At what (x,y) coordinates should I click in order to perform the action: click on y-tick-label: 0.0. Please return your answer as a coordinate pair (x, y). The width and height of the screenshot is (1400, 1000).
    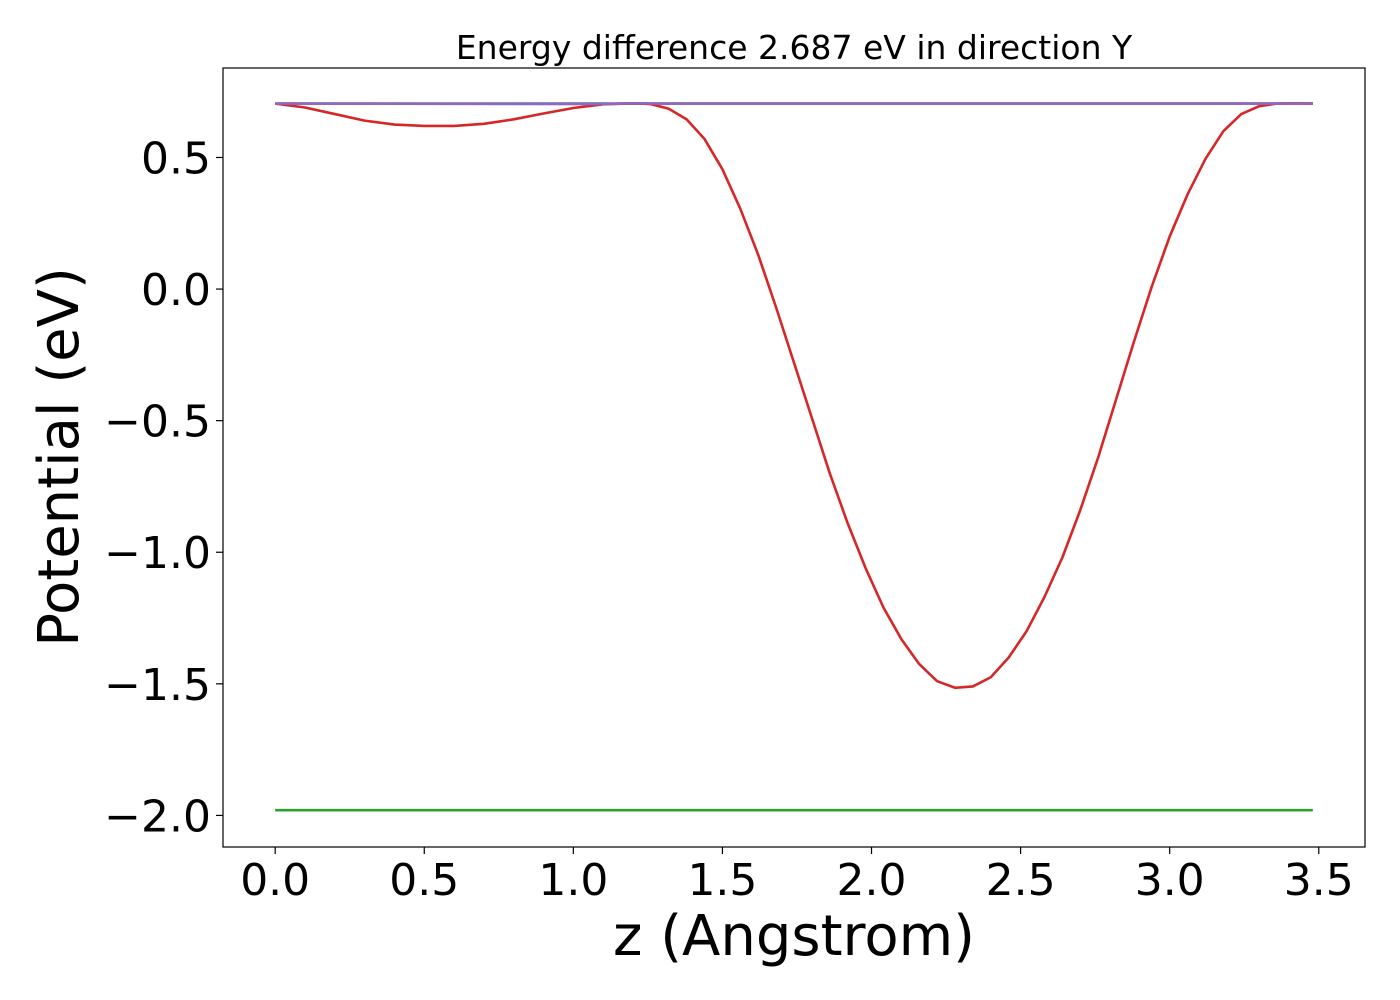
    Looking at the image, I should click on (176, 290).